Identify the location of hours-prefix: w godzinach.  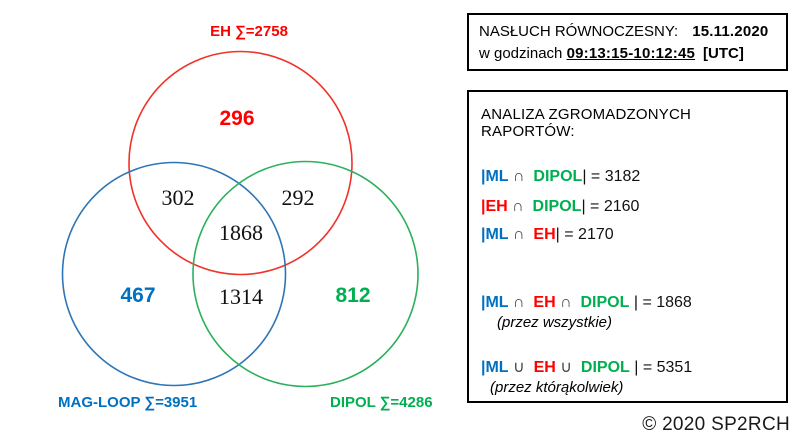
(521, 53).